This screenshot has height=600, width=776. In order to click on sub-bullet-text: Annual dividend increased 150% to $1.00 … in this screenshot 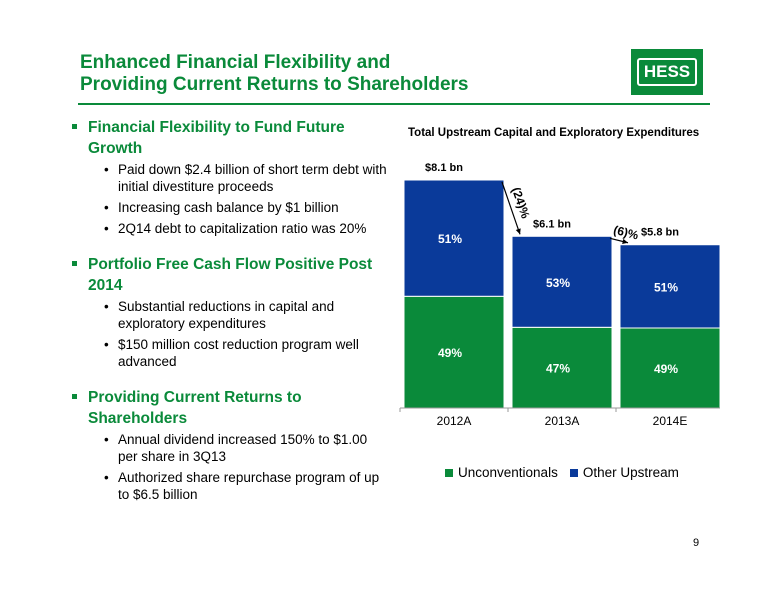, I will do `click(243, 448)`.